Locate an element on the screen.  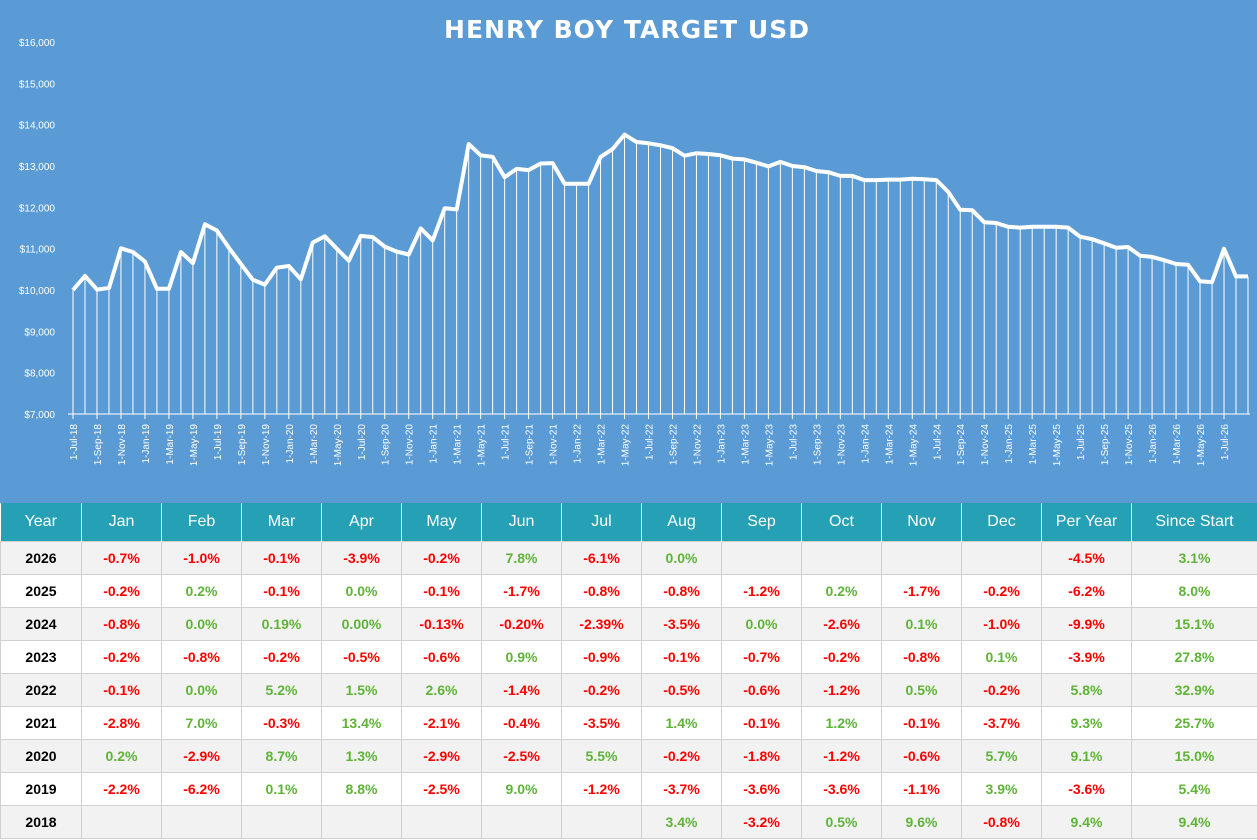
return-cell: -0.9% is located at coordinates (601, 657).